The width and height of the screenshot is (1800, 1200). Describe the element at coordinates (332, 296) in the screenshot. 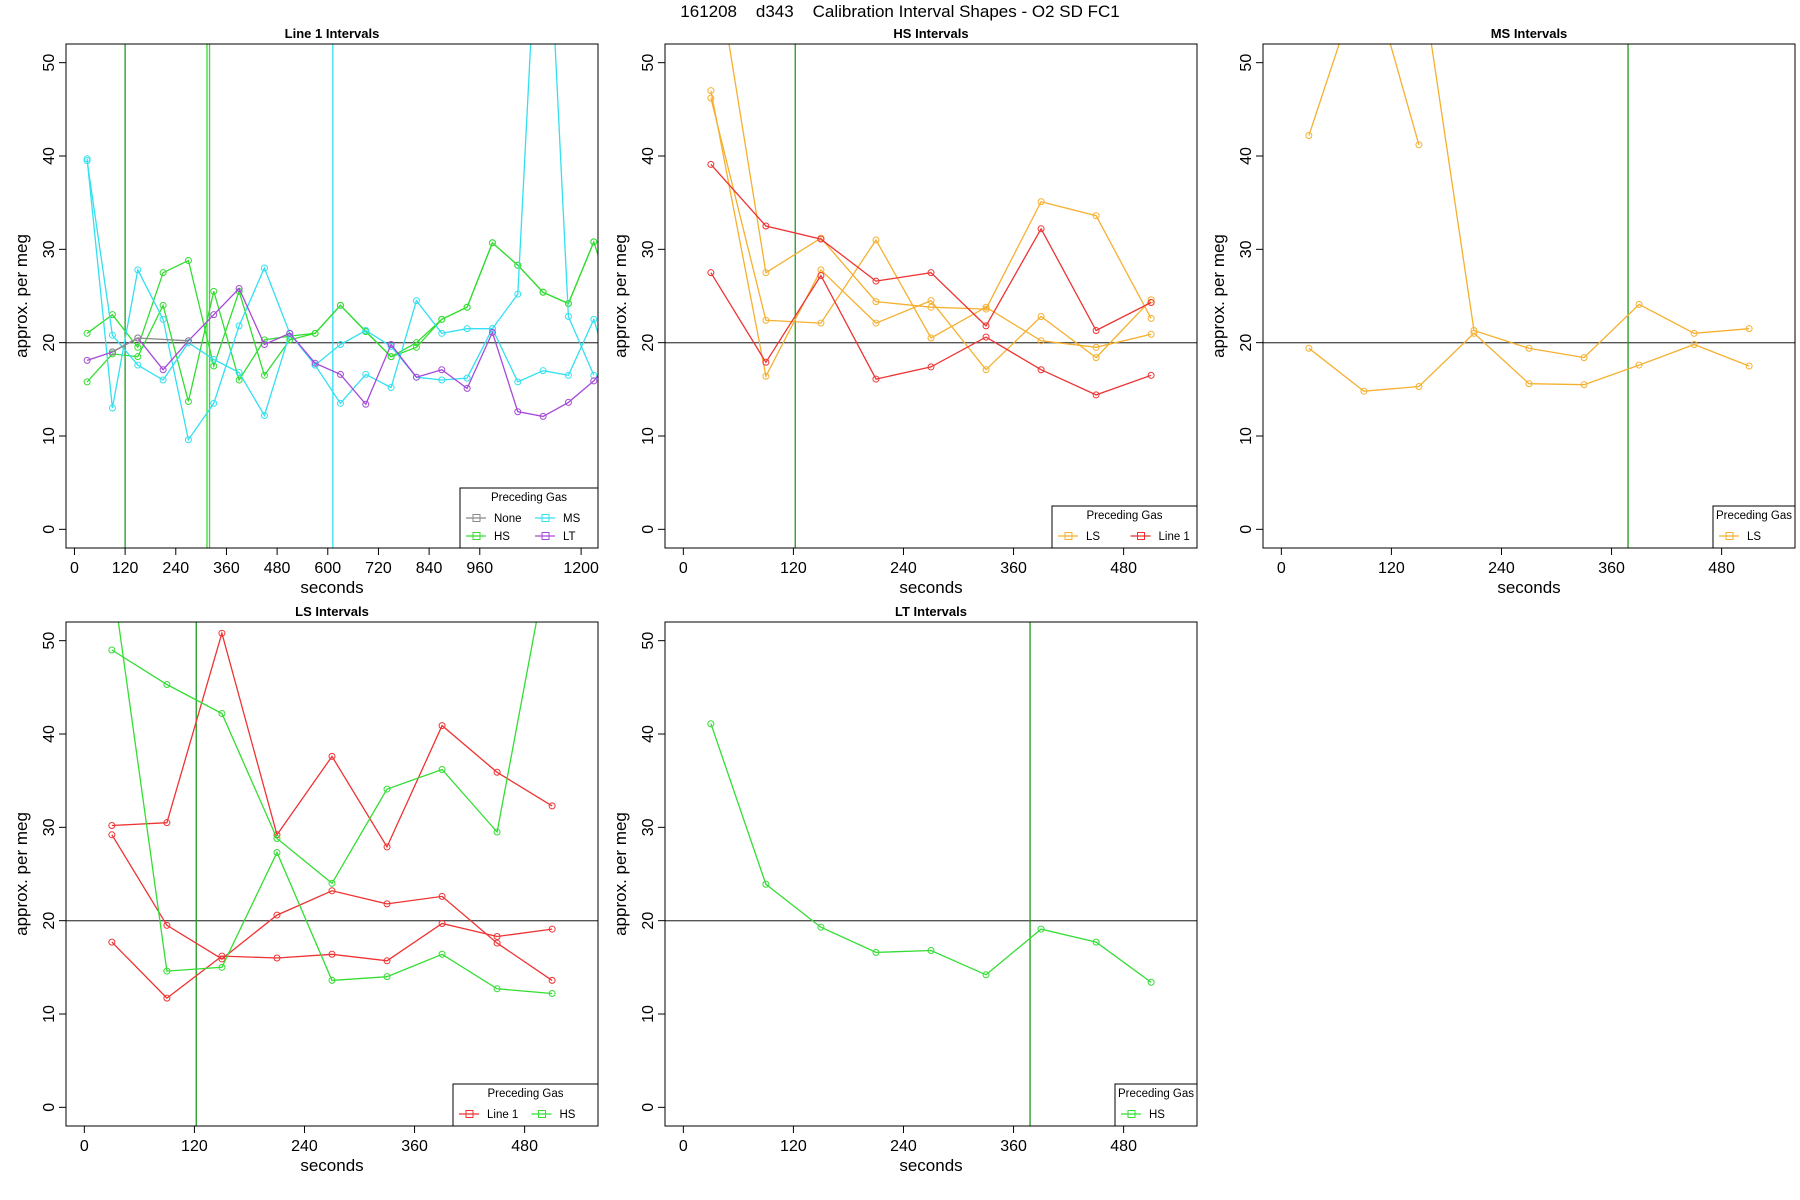

I see `plot-frame` at that location.